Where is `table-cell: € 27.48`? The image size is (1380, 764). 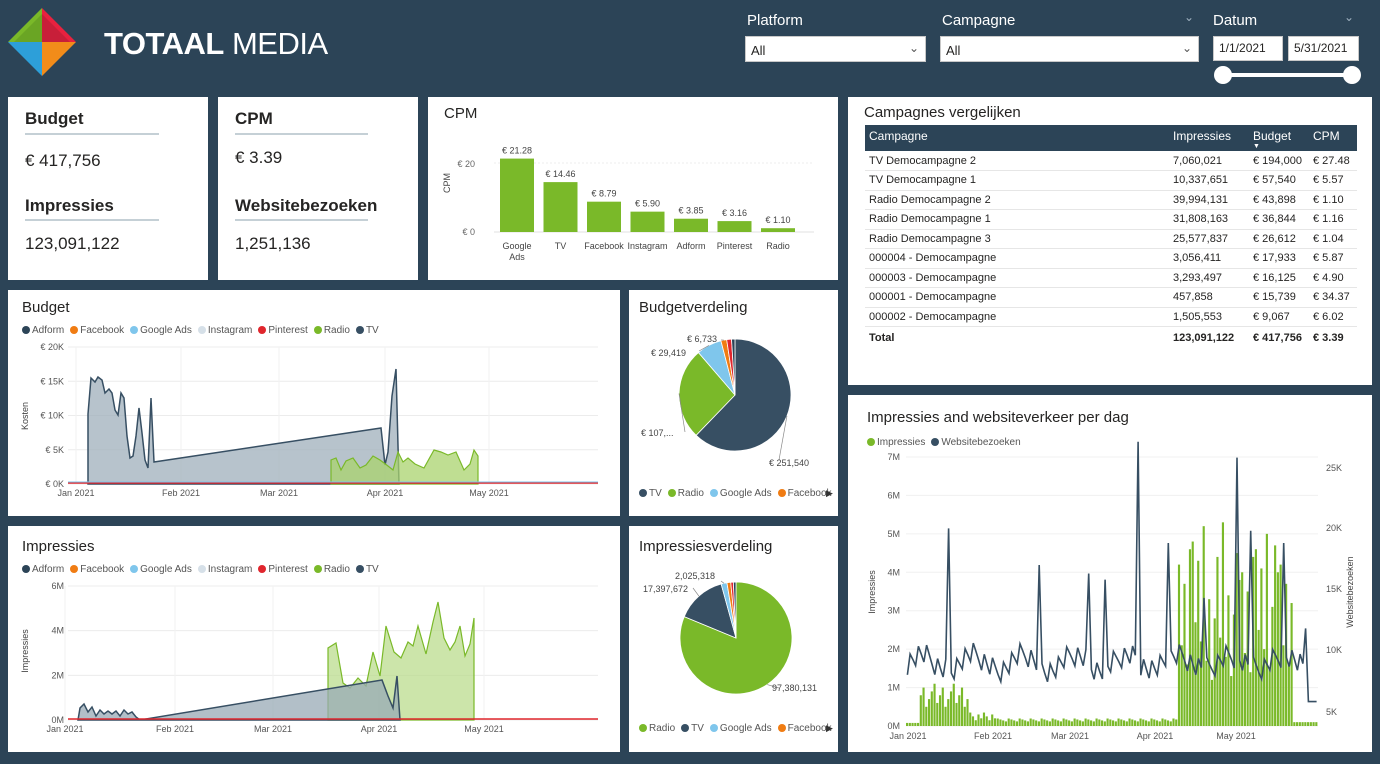
table-cell: € 27.48 is located at coordinates (1333, 161).